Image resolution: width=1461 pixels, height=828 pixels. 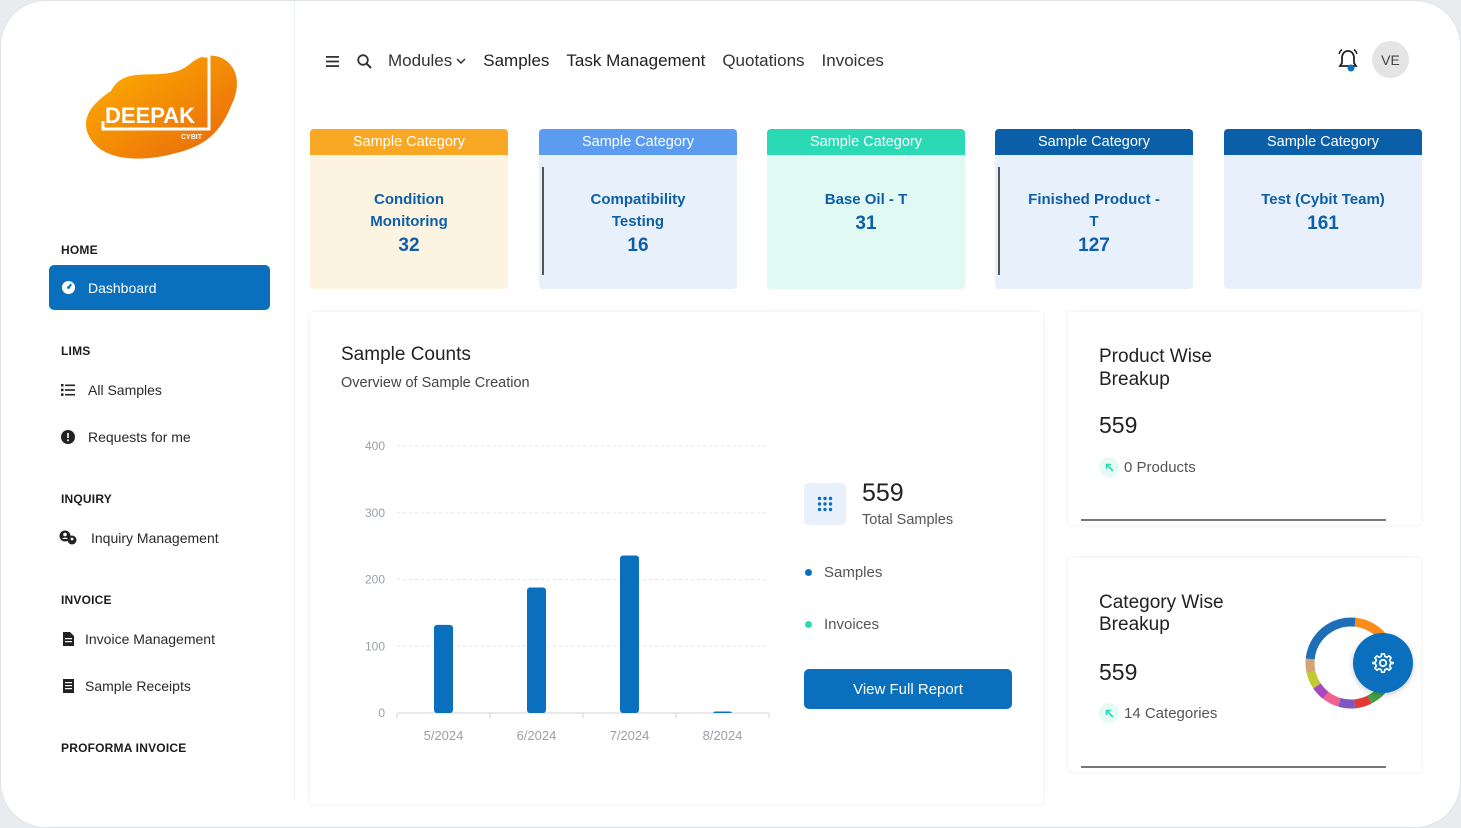 I want to click on nav-modules-dropdown: Modules, so click(x=427, y=61).